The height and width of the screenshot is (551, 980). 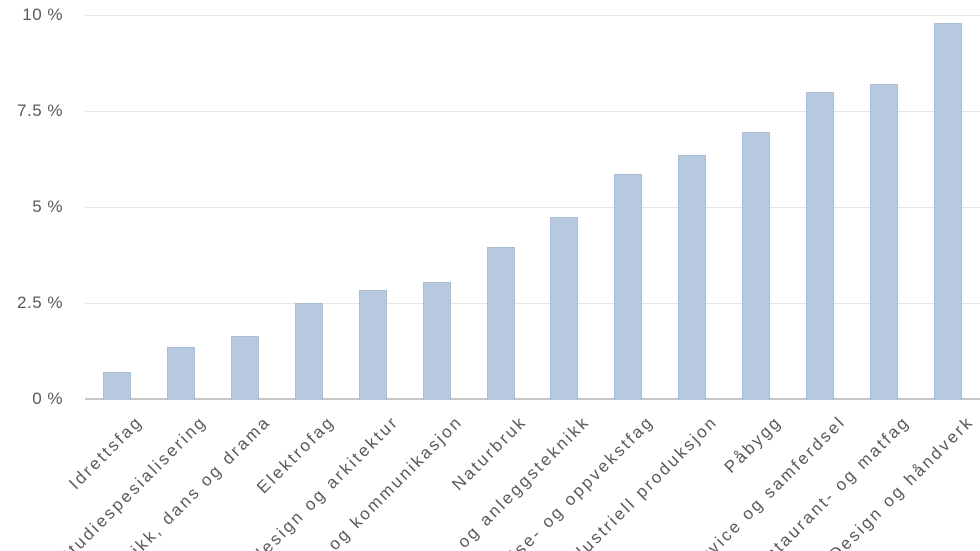 I want to click on bar-kunst-design-og-arkitektur, so click(x=372, y=344).